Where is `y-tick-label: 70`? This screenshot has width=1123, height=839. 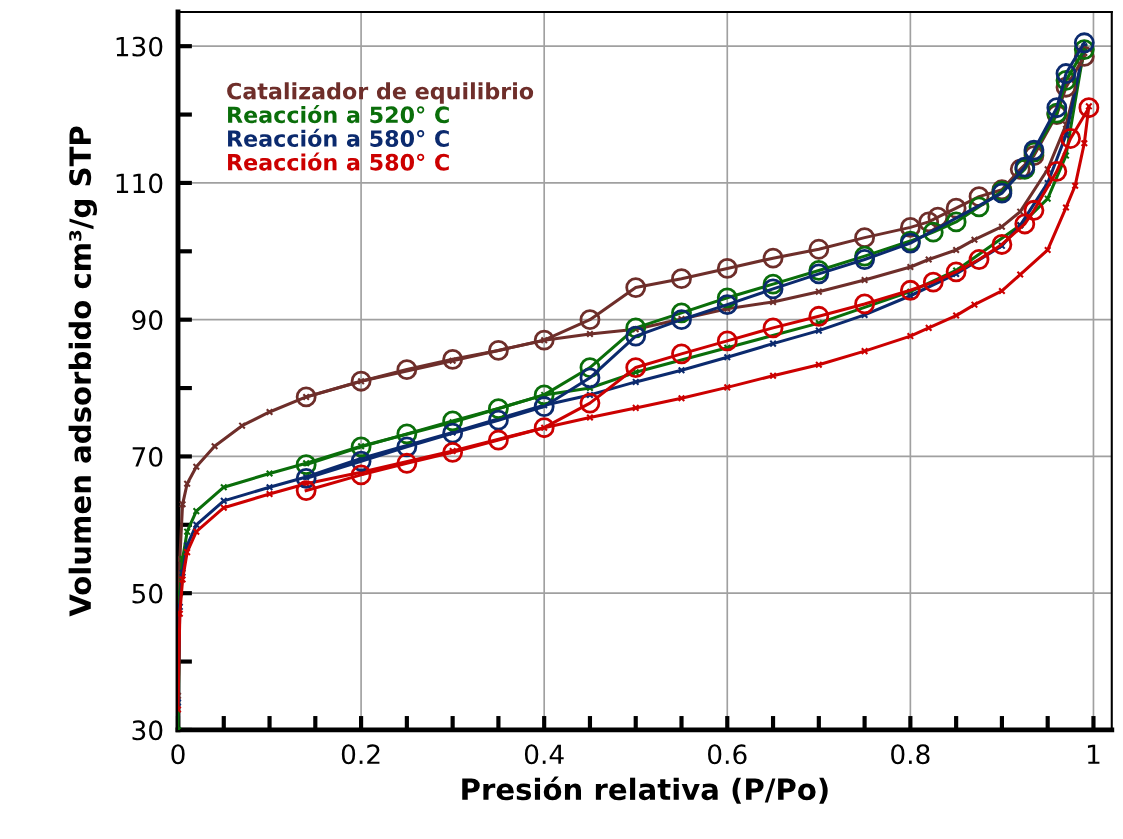
y-tick-label: 70 is located at coordinates (147, 456).